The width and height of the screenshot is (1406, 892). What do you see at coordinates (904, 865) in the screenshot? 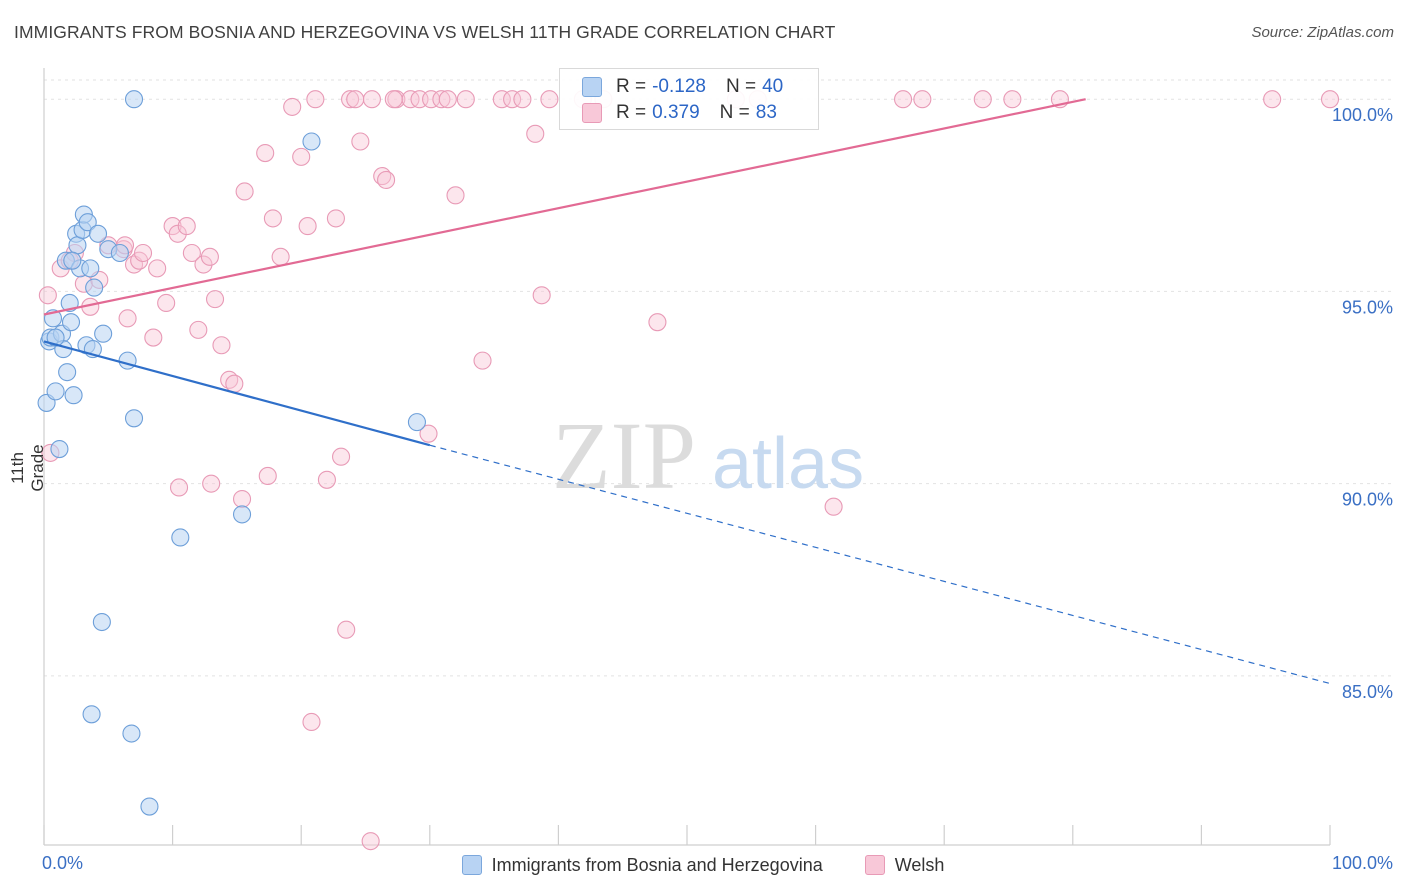
I see `legend-item-welsh: Welsh` at bounding box center [904, 865].